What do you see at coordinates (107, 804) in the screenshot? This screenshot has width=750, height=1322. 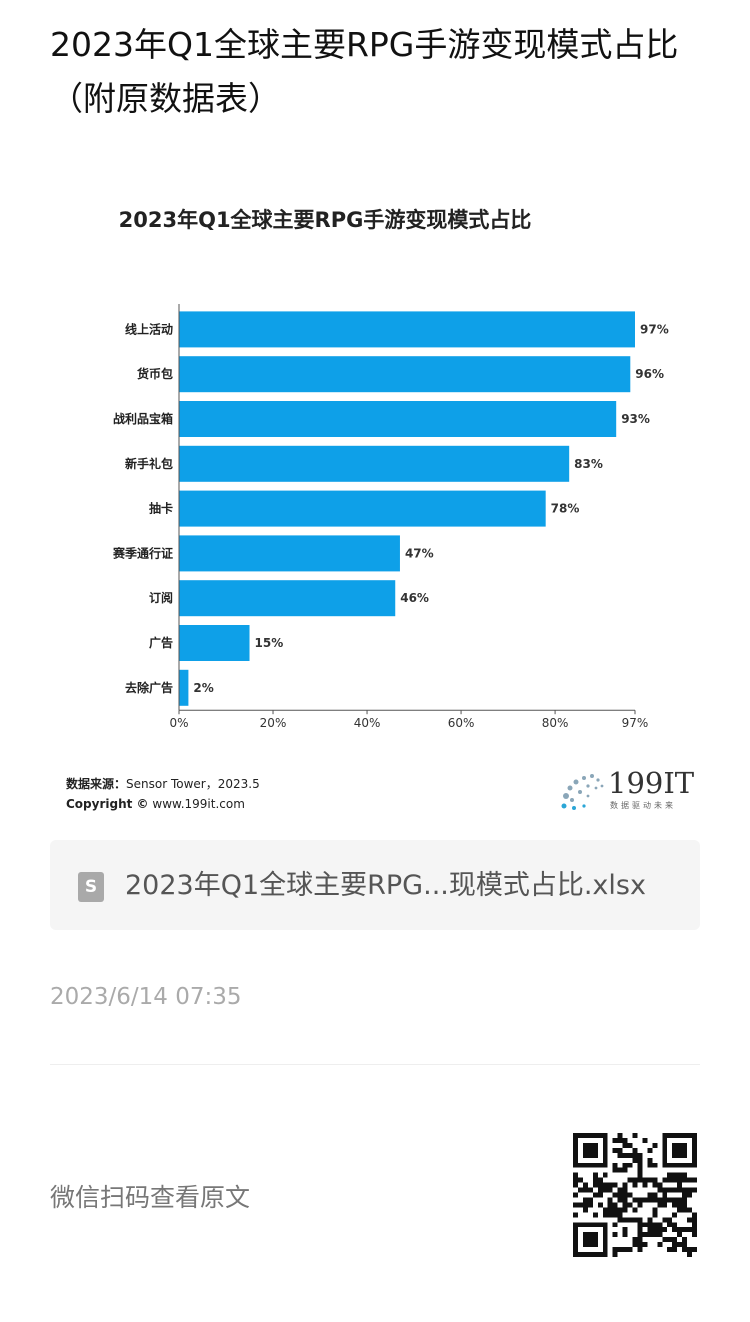 I see `copyright-label: Copyright ©` at bounding box center [107, 804].